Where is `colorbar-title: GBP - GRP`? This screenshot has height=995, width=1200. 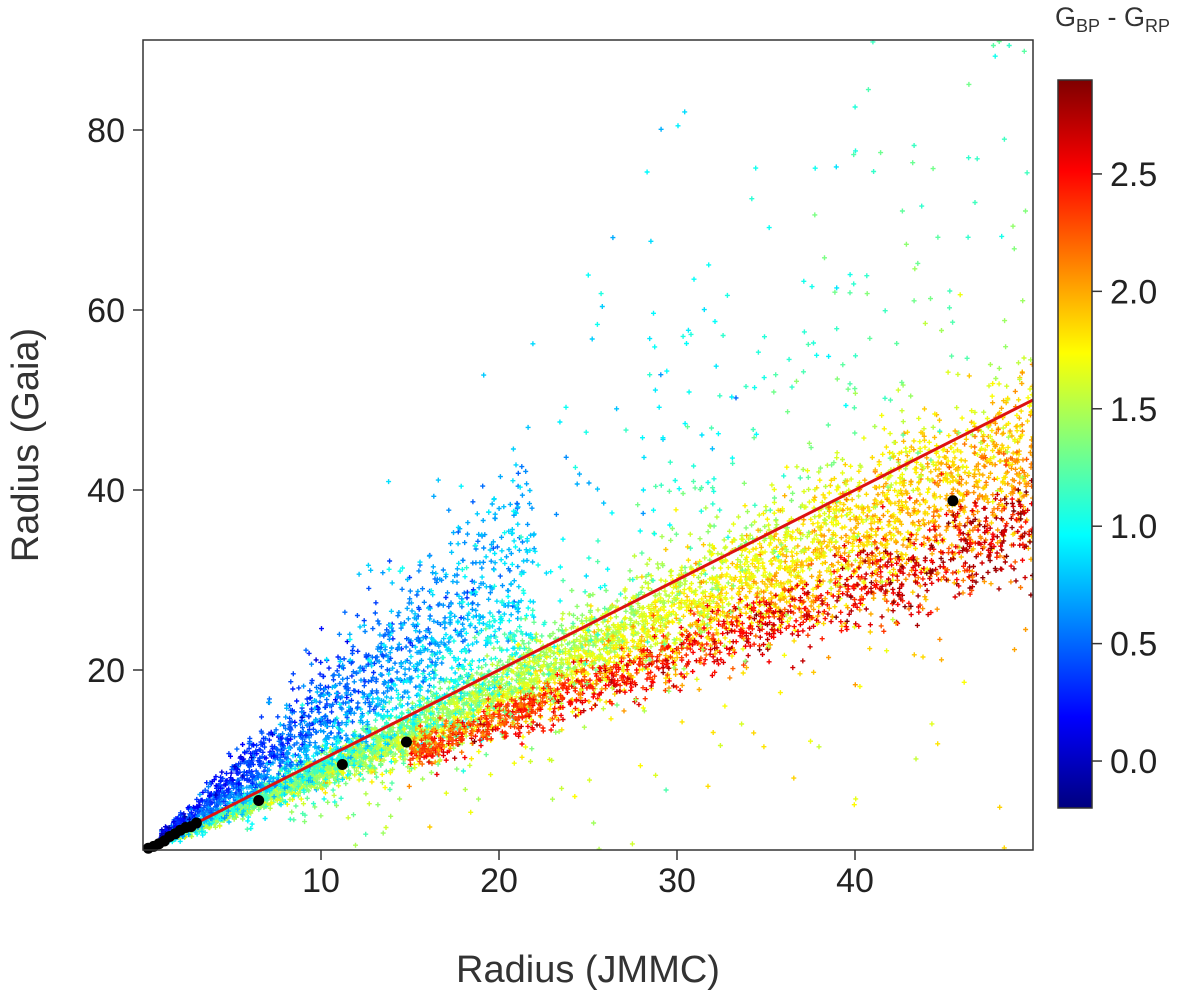
colorbar-title: GBP - GRP is located at coordinates (1112, 19).